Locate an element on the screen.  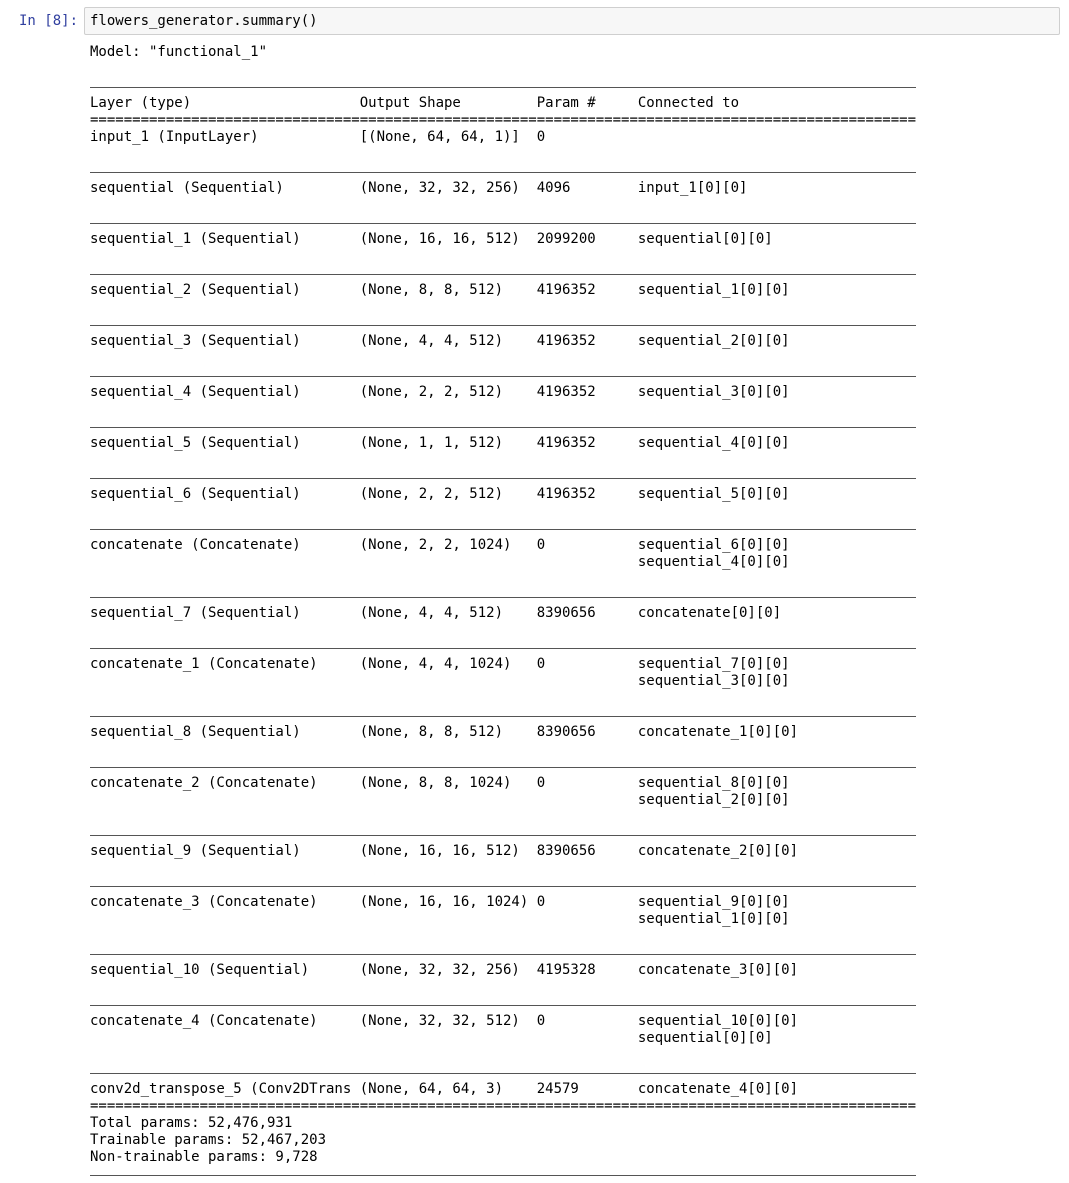
table-row: input_1 (InputLayer) [(None, 64, 64, 1)] 0 is located at coordinates (503, 137).